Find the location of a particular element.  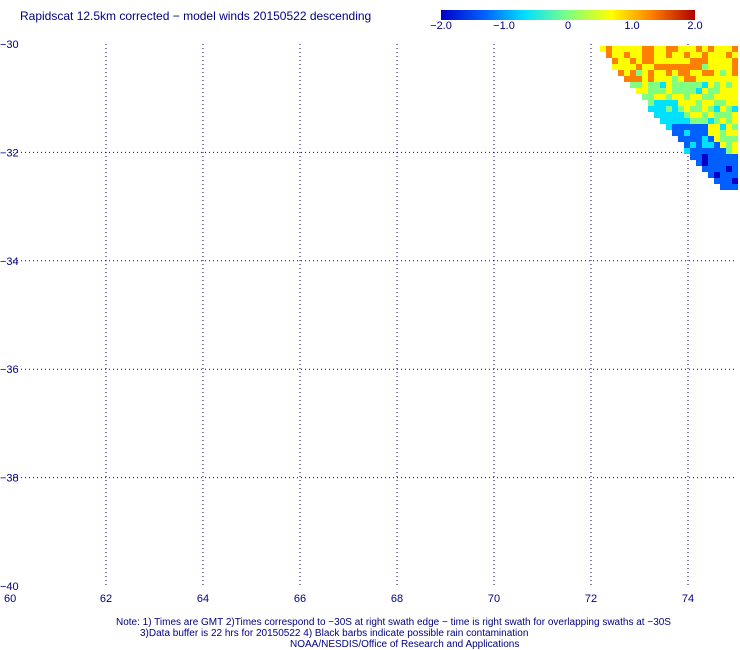

longitude-label: 74 is located at coordinates (688, 599).